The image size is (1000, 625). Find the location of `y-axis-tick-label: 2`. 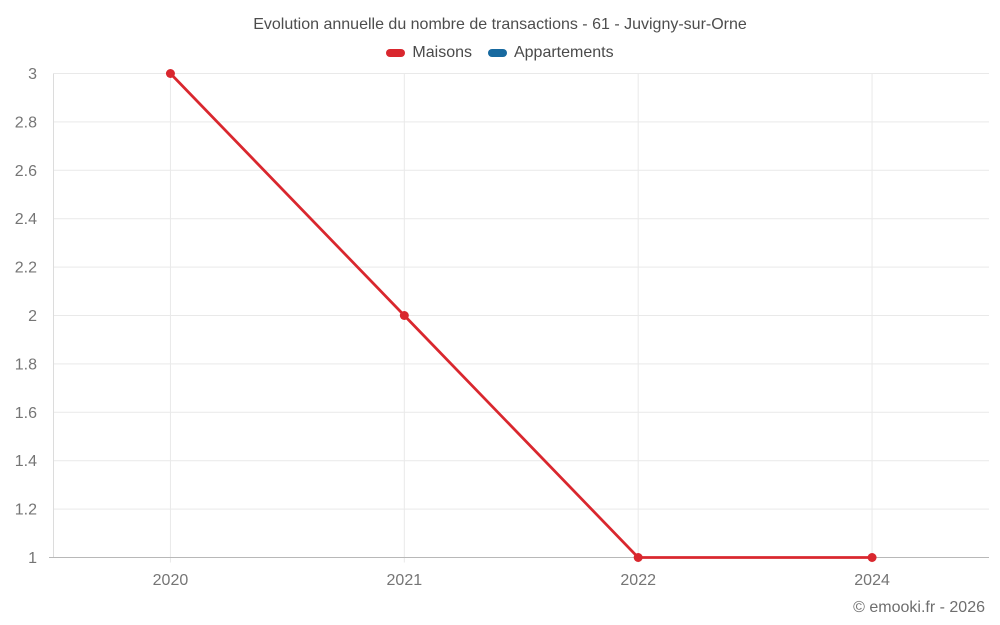

y-axis-tick-label: 2 is located at coordinates (32, 316).